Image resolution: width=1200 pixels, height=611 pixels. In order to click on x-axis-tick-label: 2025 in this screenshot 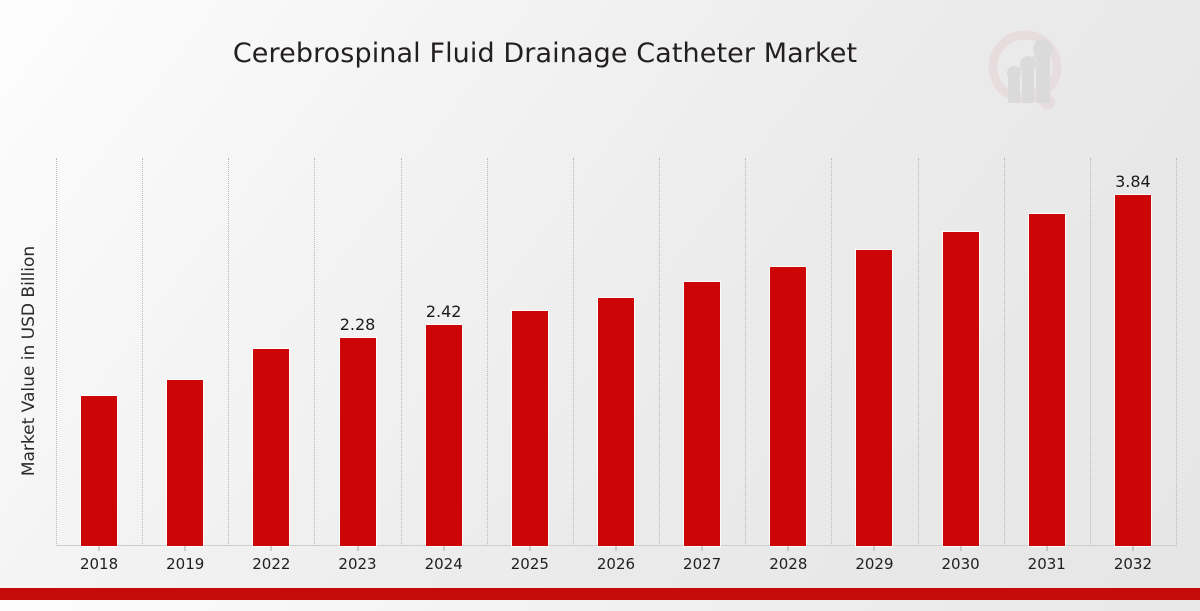, I will do `click(529, 564)`.